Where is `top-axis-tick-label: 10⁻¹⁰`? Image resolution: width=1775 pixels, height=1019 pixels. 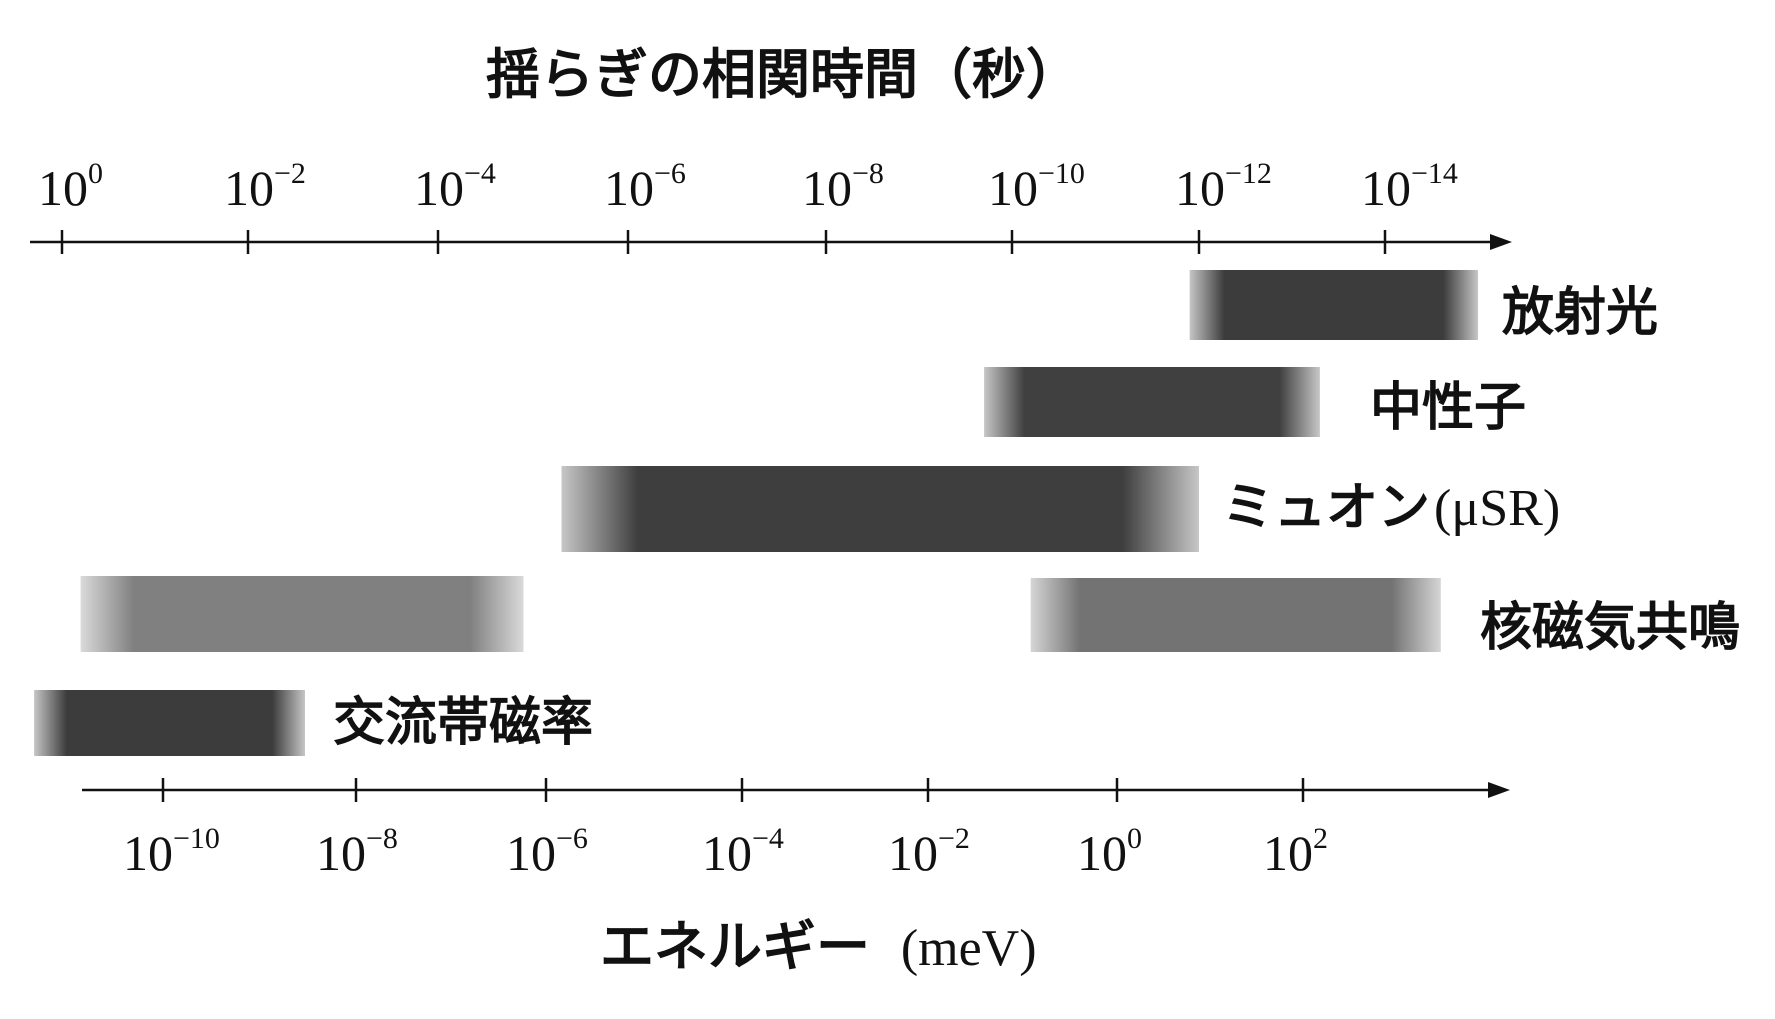
top-axis-tick-label: 10⁻¹⁰ is located at coordinates (1036, 186).